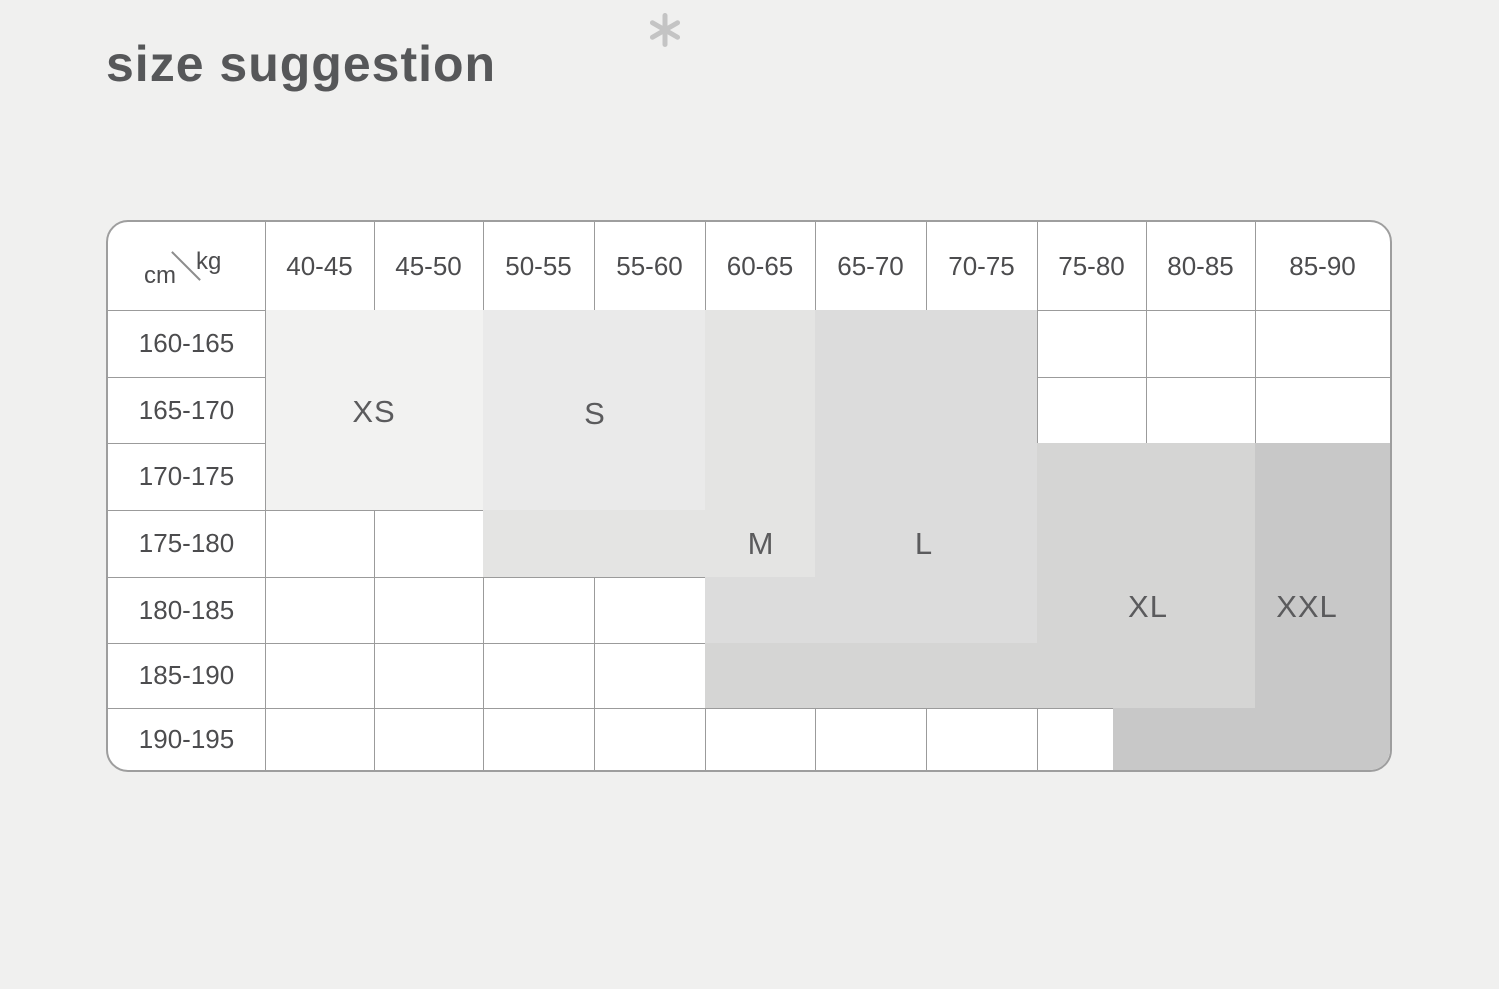 The width and height of the screenshot is (1499, 989). Describe the element at coordinates (649, 265) in the screenshot. I see `col-header-55-60: 55-60` at that location.